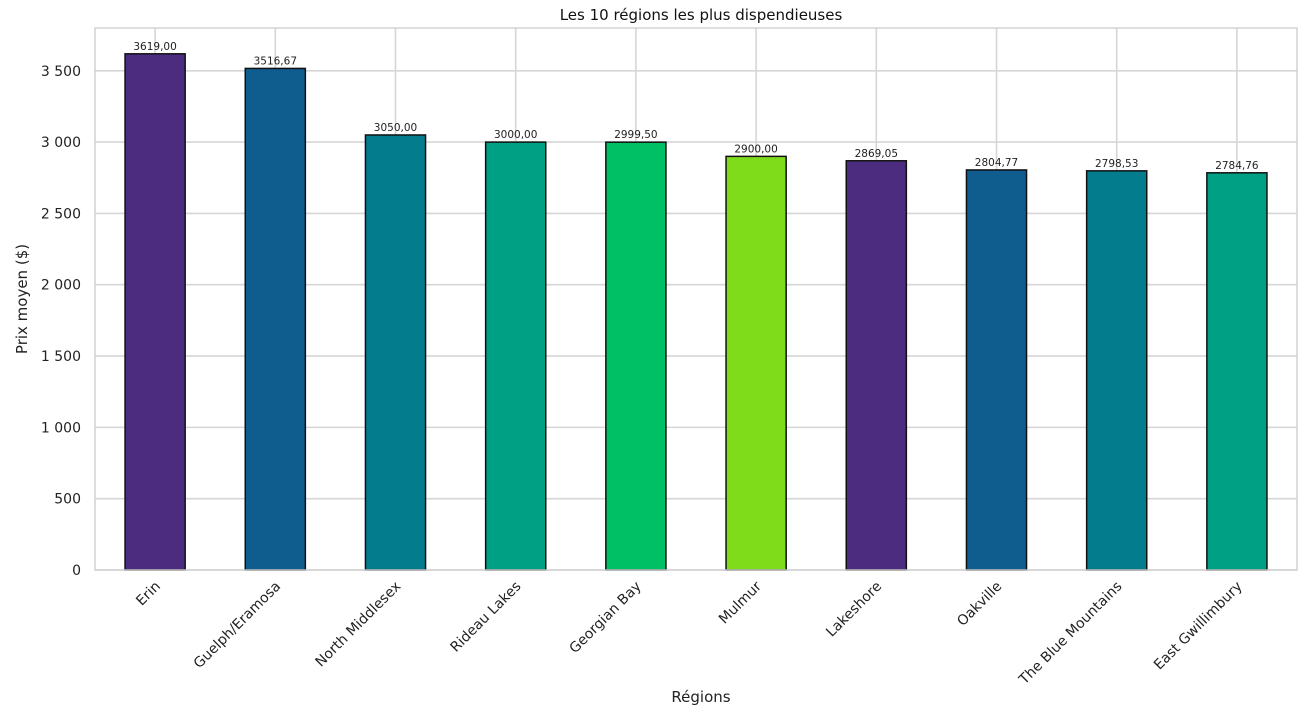 The width and height of the screenshot is (1308, 714). What do you see at coordinates (61, 72) in the screenshot?
I see `y-tick-label: 3 500` at bounding box center [61, 72].